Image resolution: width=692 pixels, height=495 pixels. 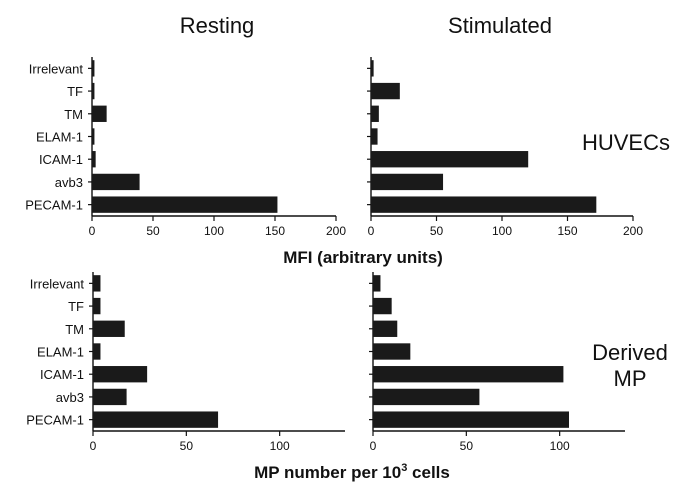 I want to click on row-label-derived-mp-line: MP, so click(x=630, y=378).